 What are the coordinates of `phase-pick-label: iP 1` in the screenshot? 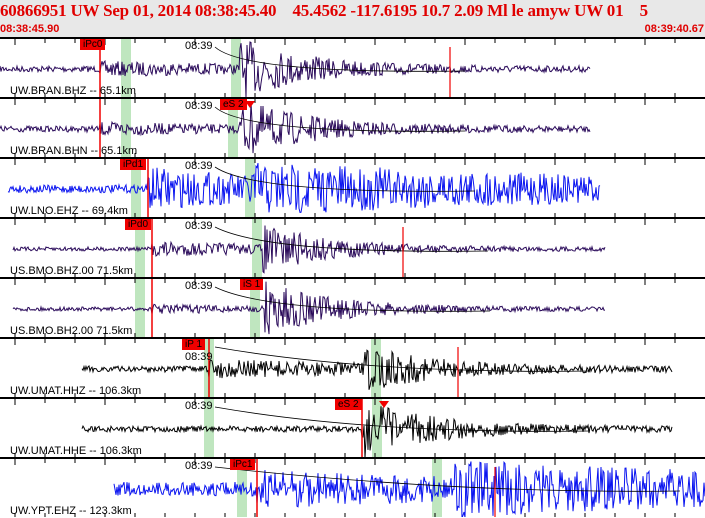 It's located at (194, 344).